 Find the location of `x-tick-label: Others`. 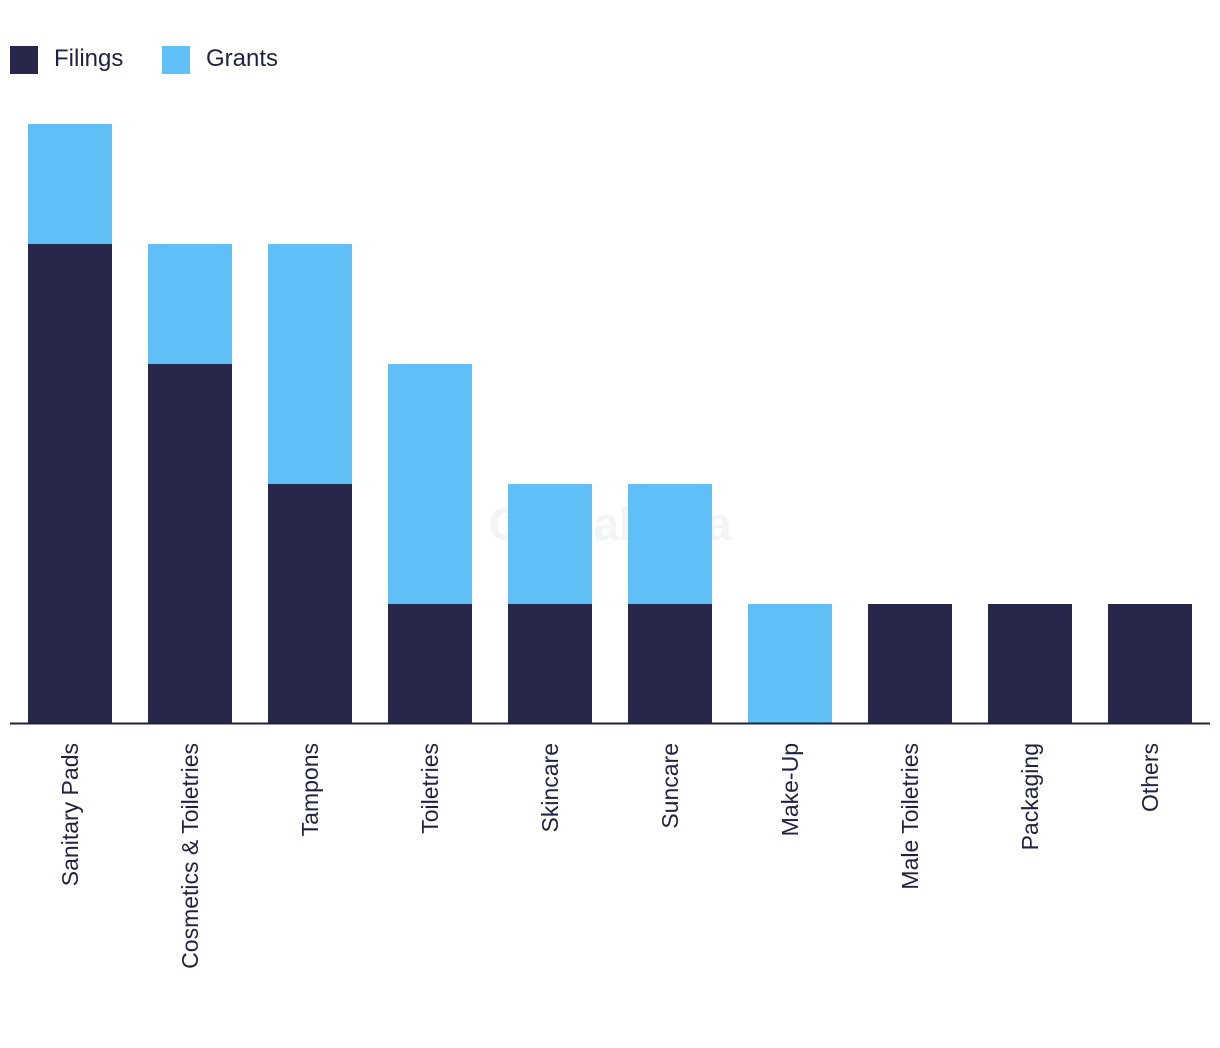

x-tick-label: Others is located at coordinates (1150, 777).